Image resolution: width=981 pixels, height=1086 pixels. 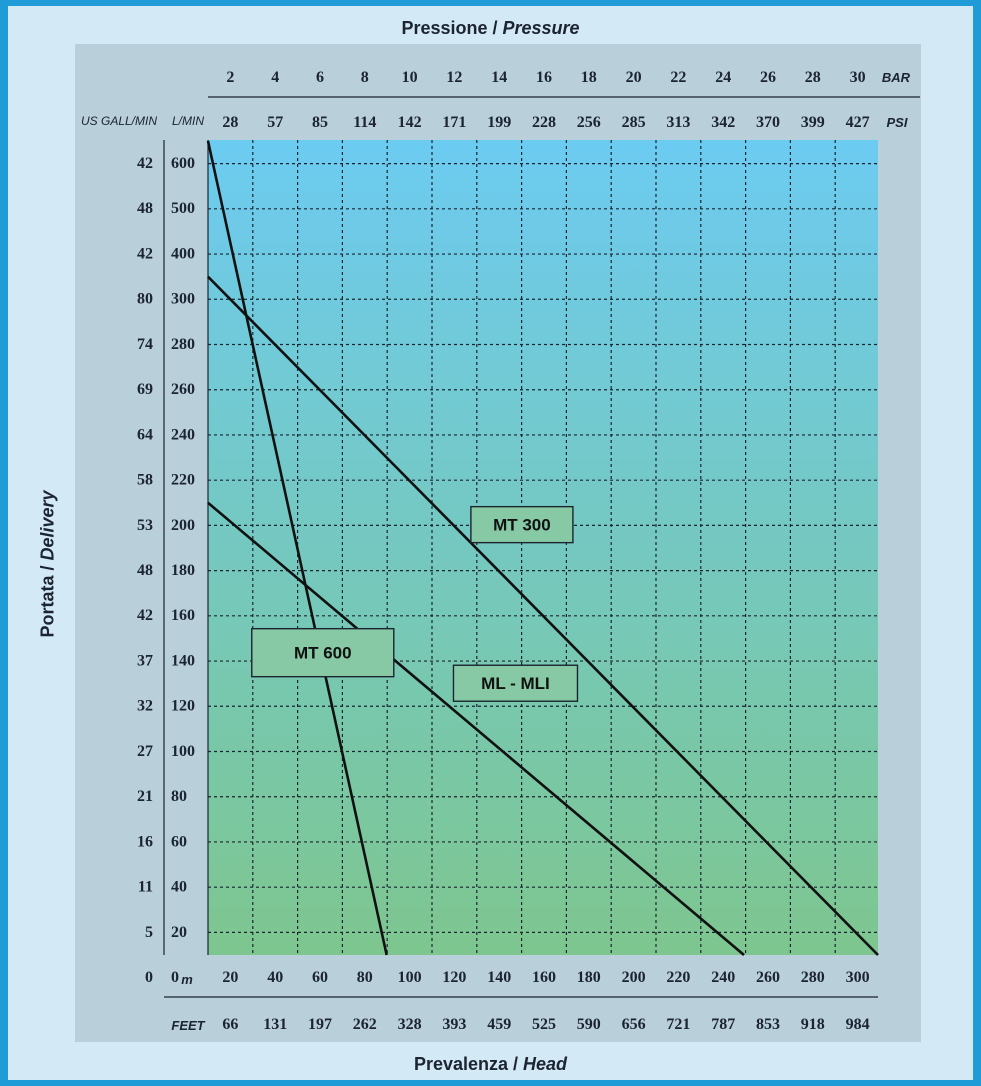 What do you see at coordinates (119, 121) in the screenshot?
I see `us-gall-unit-label: US GALL/MIN` at bounding box center [119, 121].